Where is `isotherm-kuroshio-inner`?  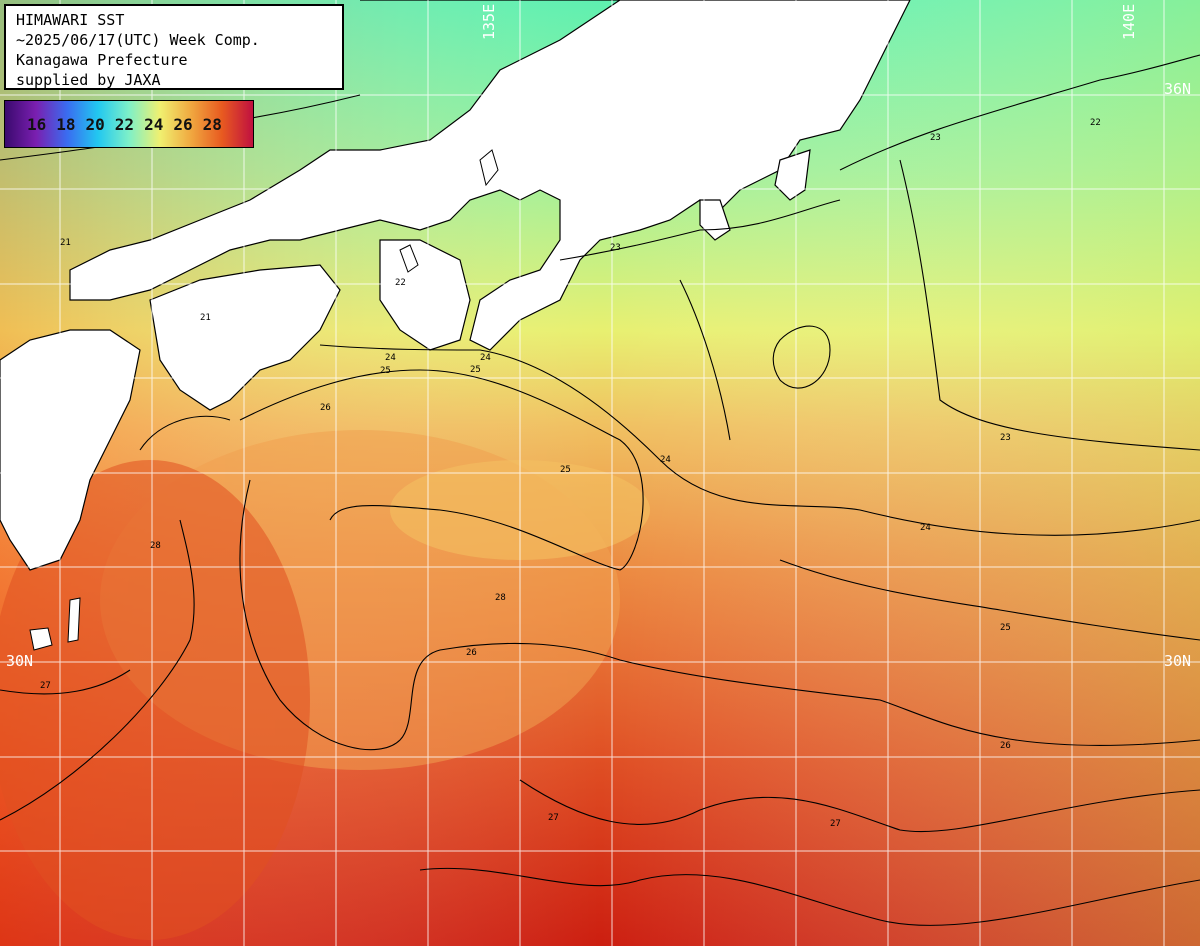 isotherm-kuroshio-inner is located at coordinates (185, 433).